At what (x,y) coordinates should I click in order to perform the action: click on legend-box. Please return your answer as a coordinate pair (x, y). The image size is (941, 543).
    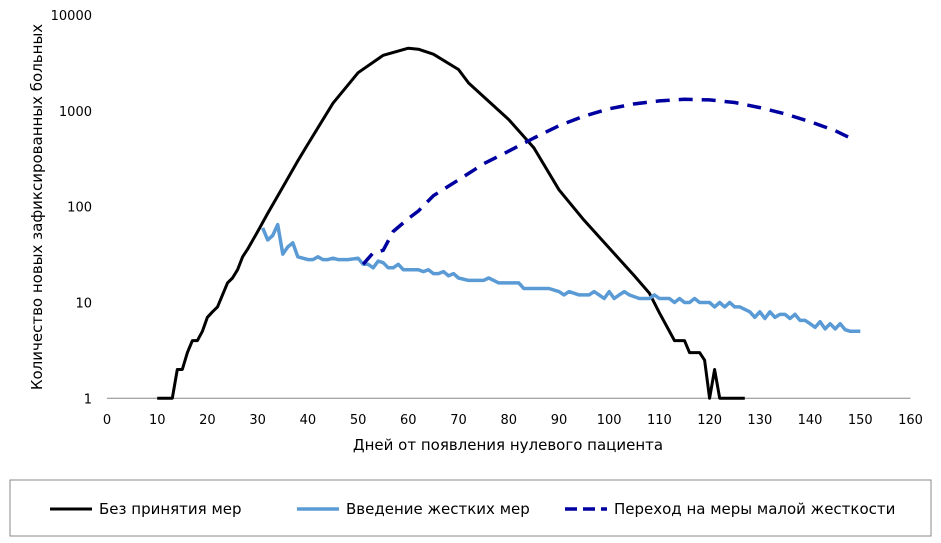
    Looking at the image, I should click on (470, 508).